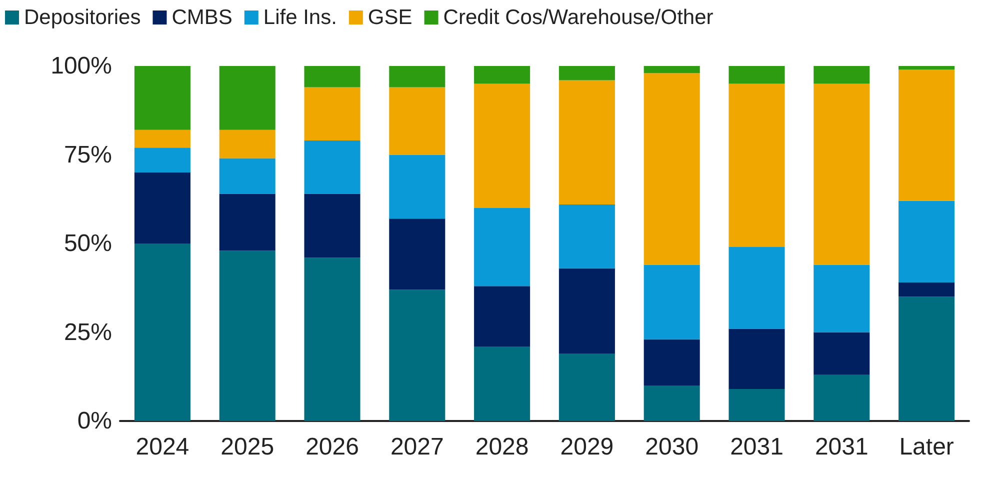 Image resolution: width=987 pixels, height=483 pixels. I want to click on x-tick-label: 2024, so click(163, 447).